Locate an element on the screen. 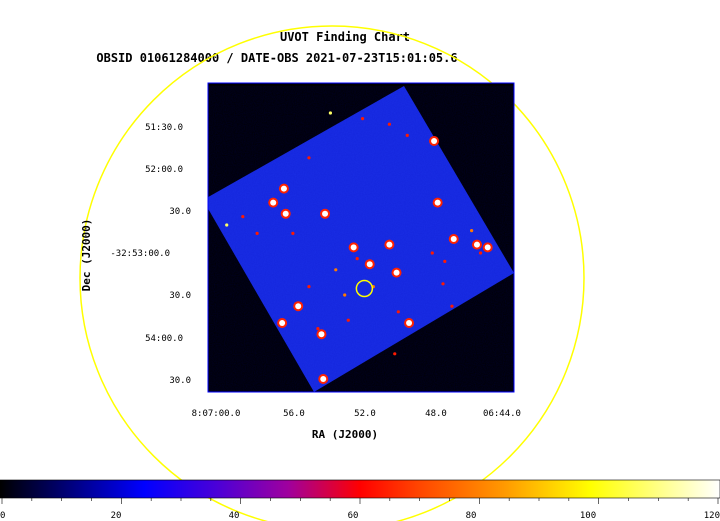 This screenshot has height=521, width=720. colorbar-tick-label: 20 is located at coordinates (116, 516).